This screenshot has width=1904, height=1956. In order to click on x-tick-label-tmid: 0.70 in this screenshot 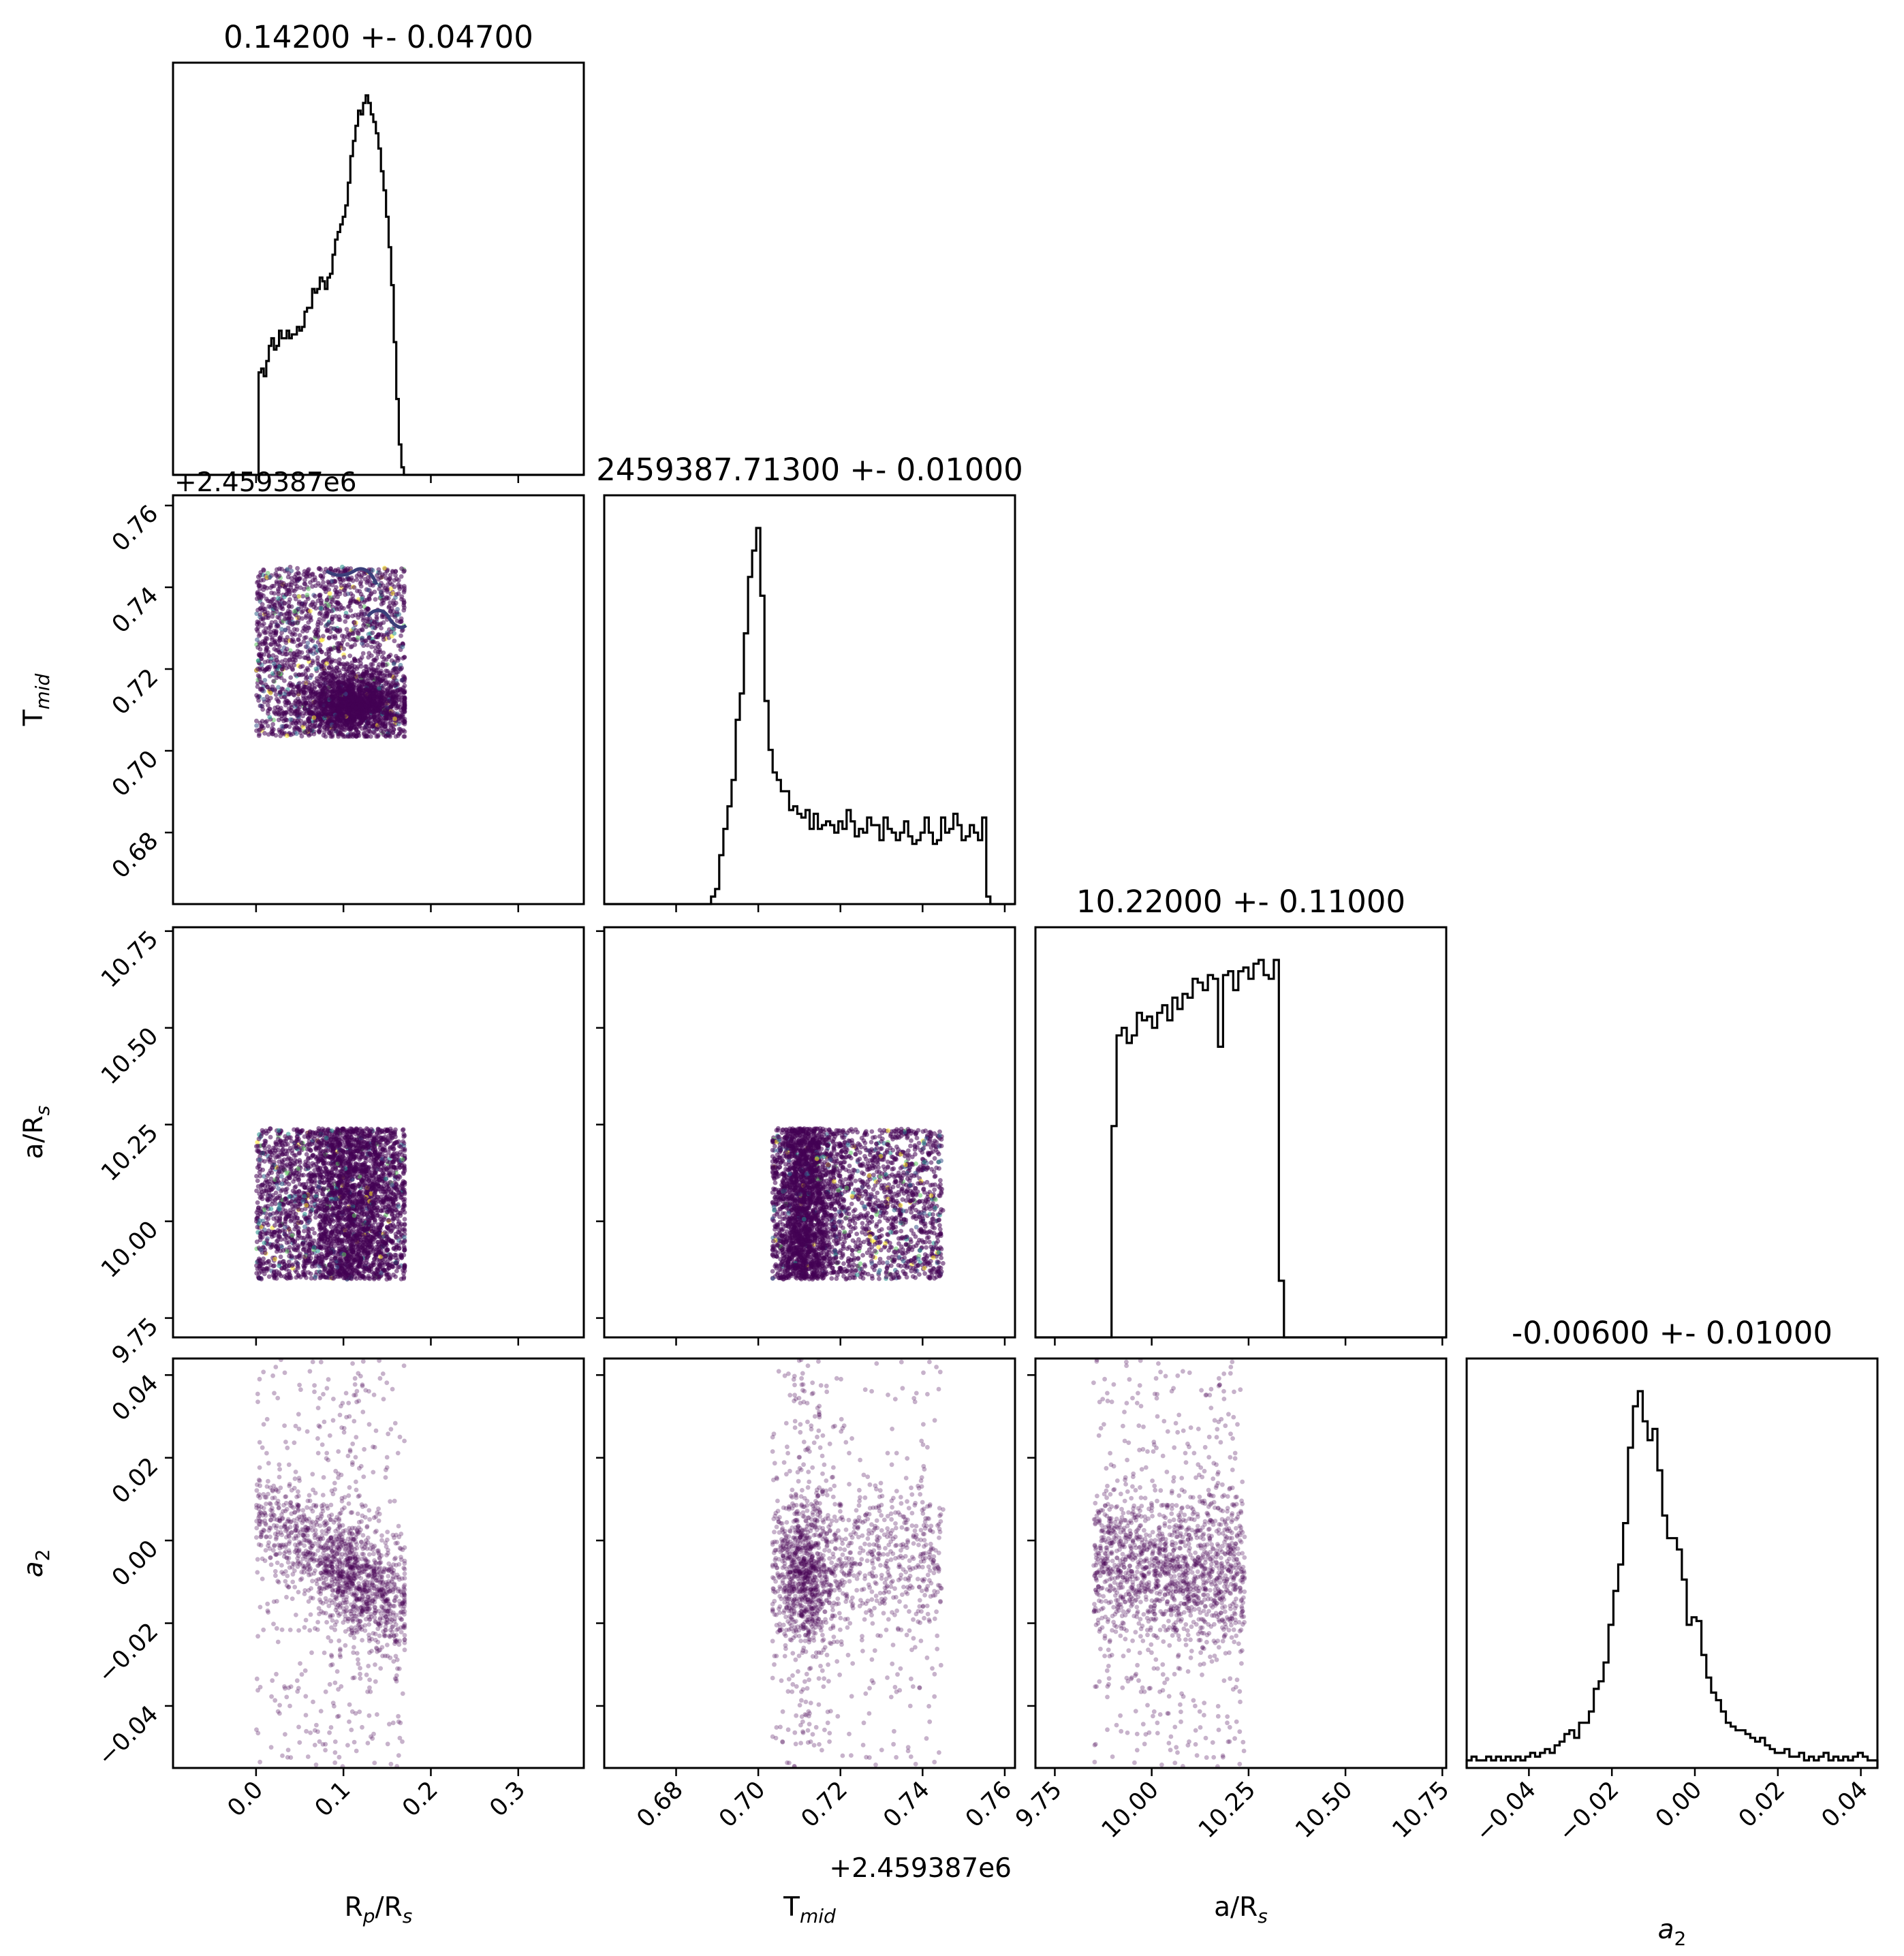, I will do `click(742, 1804)`.